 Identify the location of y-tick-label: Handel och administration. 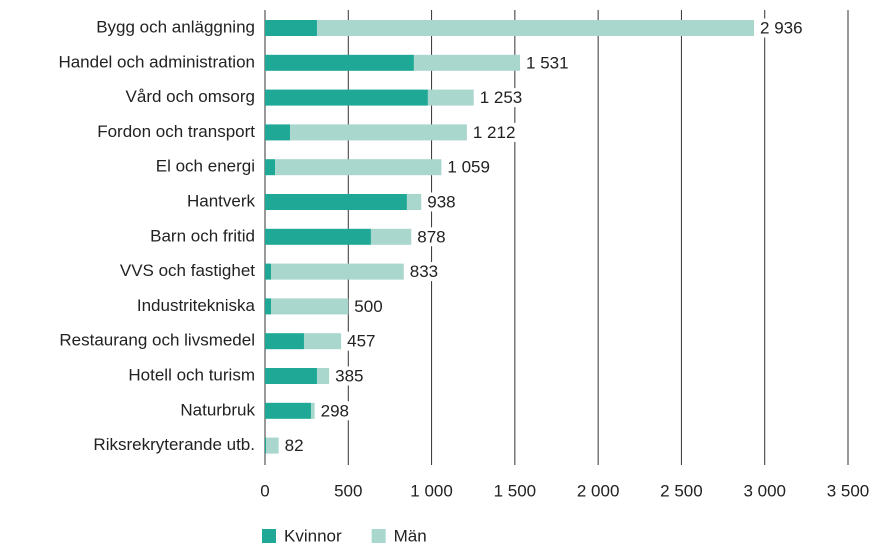
(156, 61).